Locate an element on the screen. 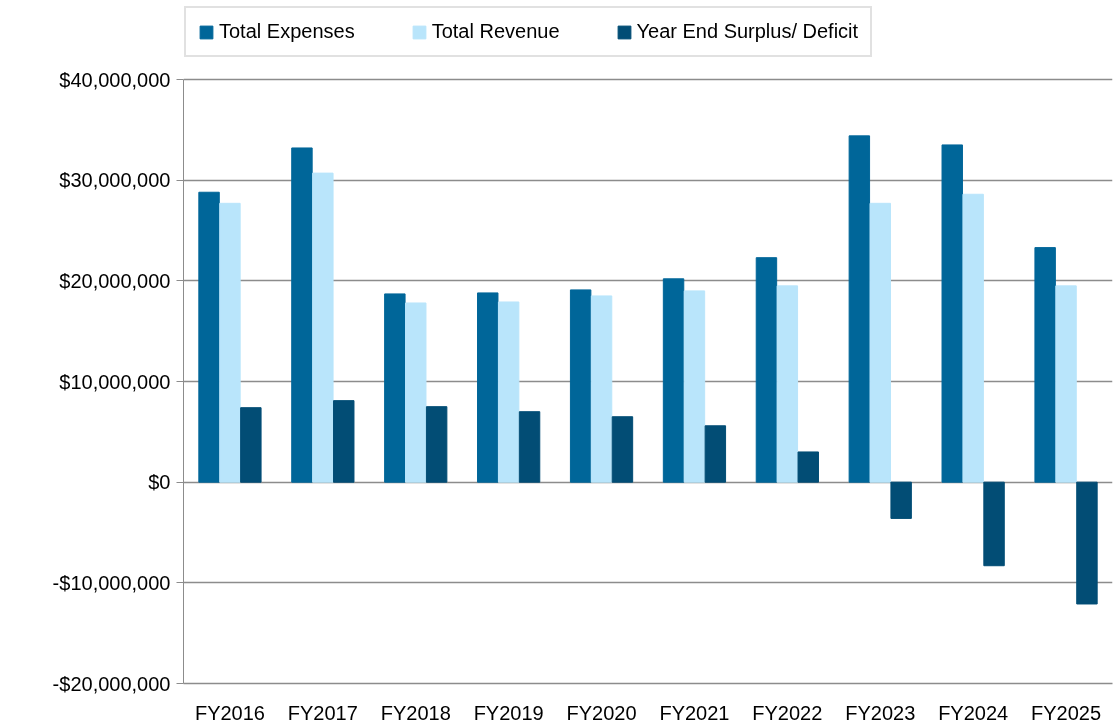 This screenshot has height=728, width=1114. x-tick-label: FY2019 is located at coordinates (508, 712).